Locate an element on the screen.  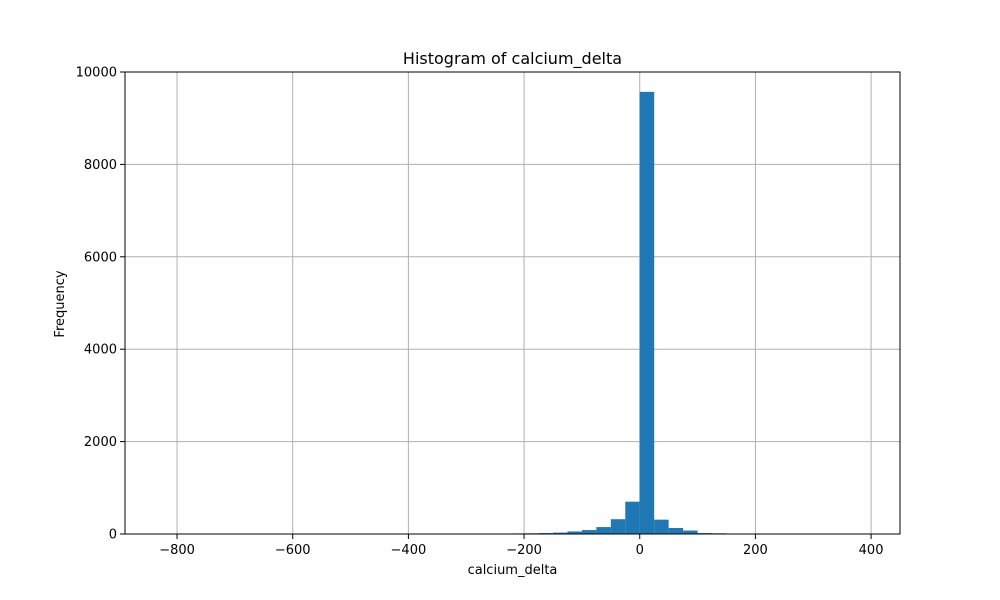
x-axis-label: calcium_delta is located at coordinates (513, 570).